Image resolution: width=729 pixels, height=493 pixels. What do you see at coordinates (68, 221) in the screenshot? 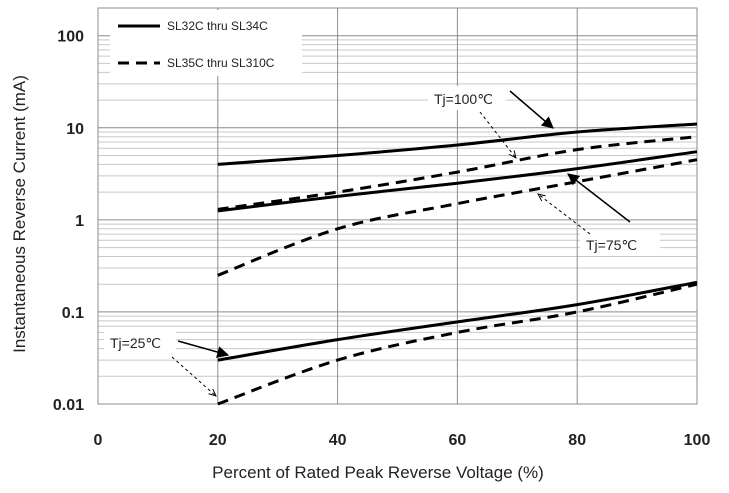
I see `y-tick-labels: 0.01 0.1 1 10 100` at bounding box center [68, 221].